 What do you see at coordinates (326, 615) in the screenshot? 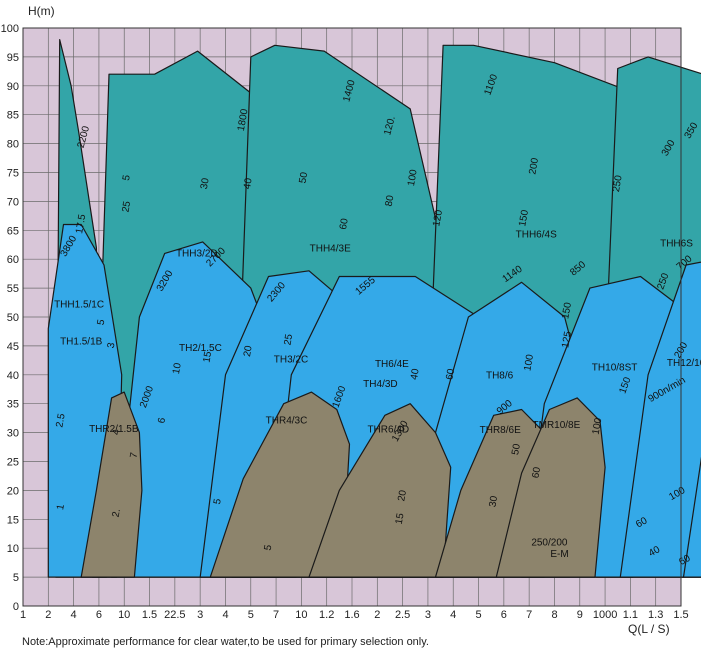
I see `x-tick-label-12: 1.2` at bounding box center [326, 615].